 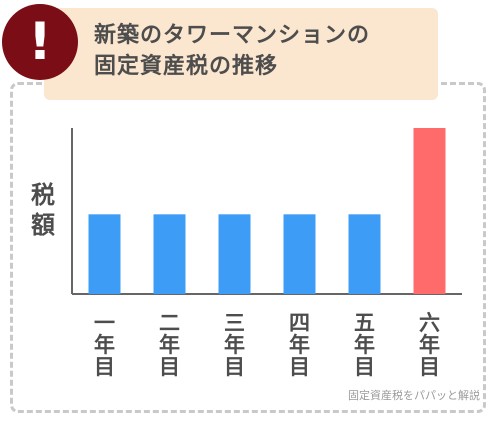 What do you see at coordinates (104, 345) in the screenshot?
I see `x-tick-label-1: 一年目` at bounding box center [104, 345].